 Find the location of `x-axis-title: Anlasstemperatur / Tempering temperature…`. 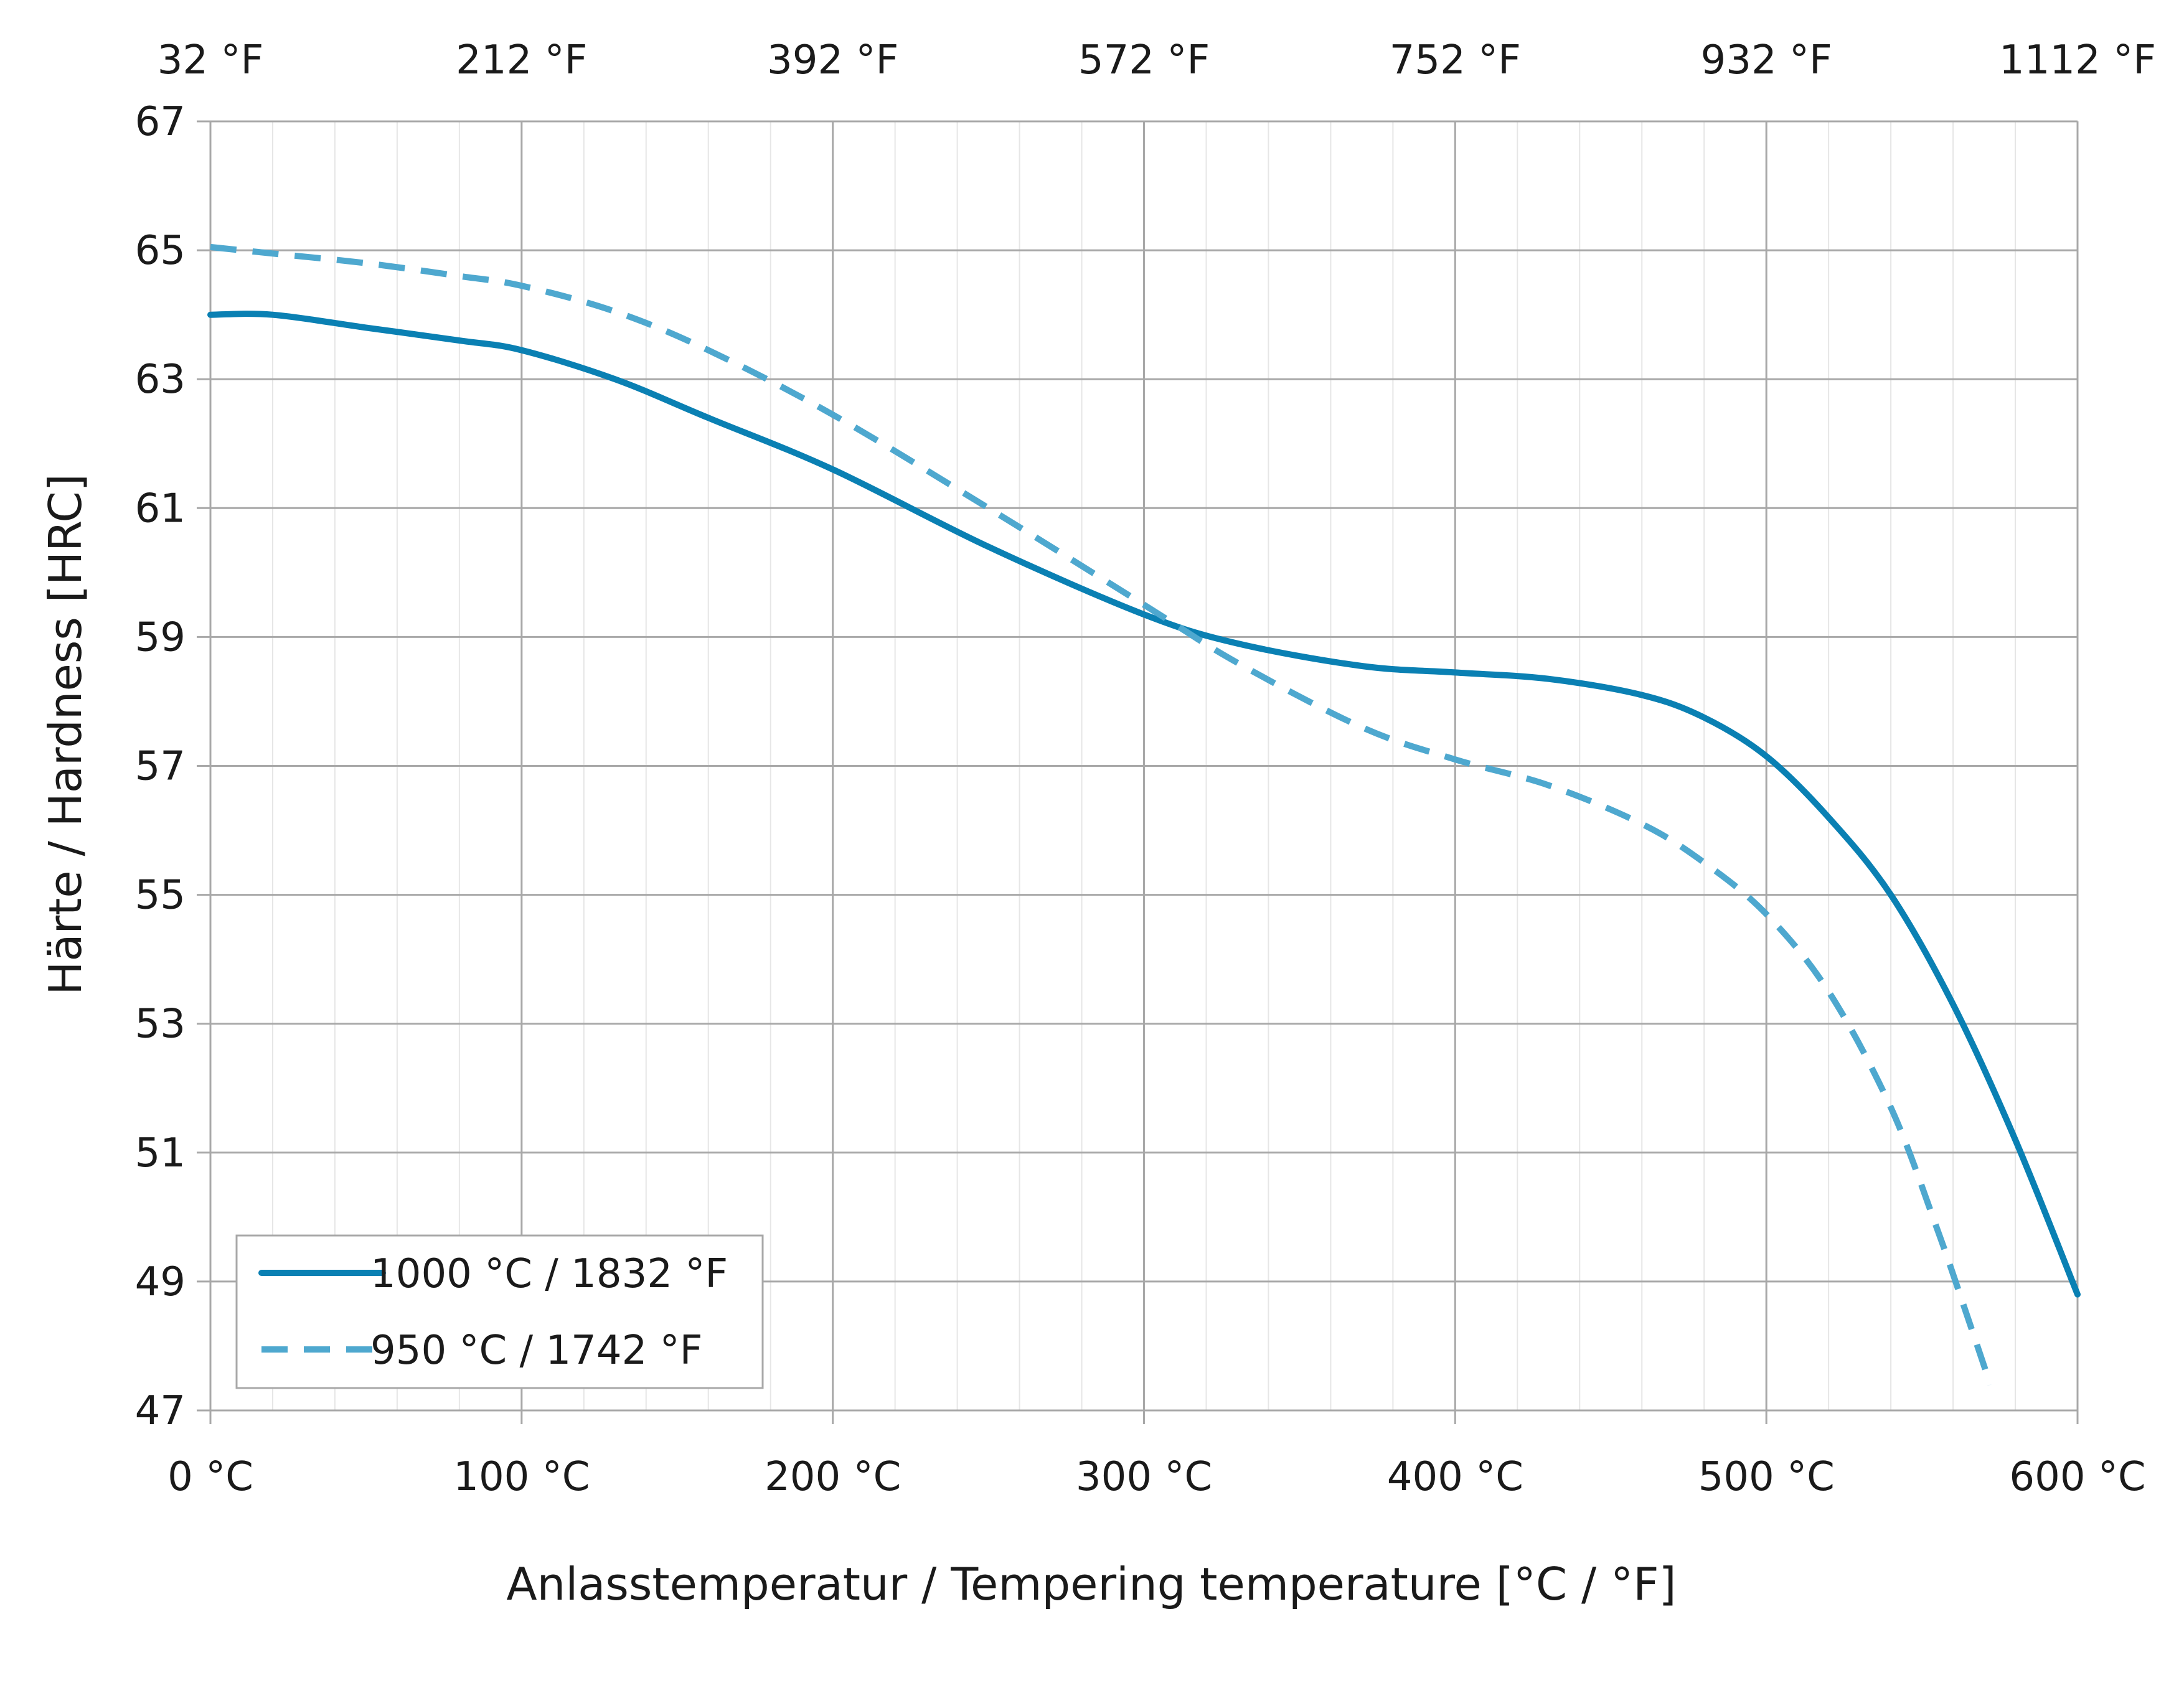

x-axis-title: Anlasstemperatur / Tempering temperature… is located at coordinates (1091, 1584).